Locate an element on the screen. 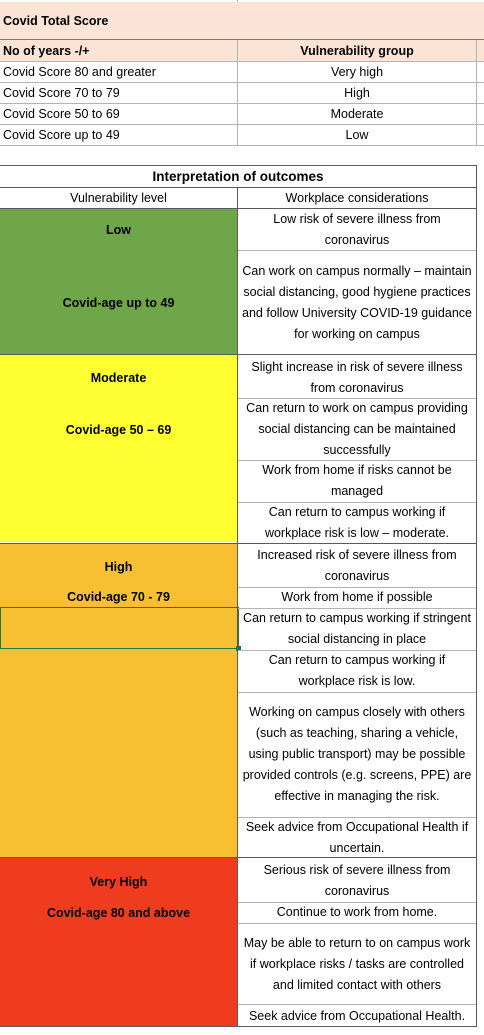  consideration-high-1: Work from home if possible is located at coordinates (357, 597).